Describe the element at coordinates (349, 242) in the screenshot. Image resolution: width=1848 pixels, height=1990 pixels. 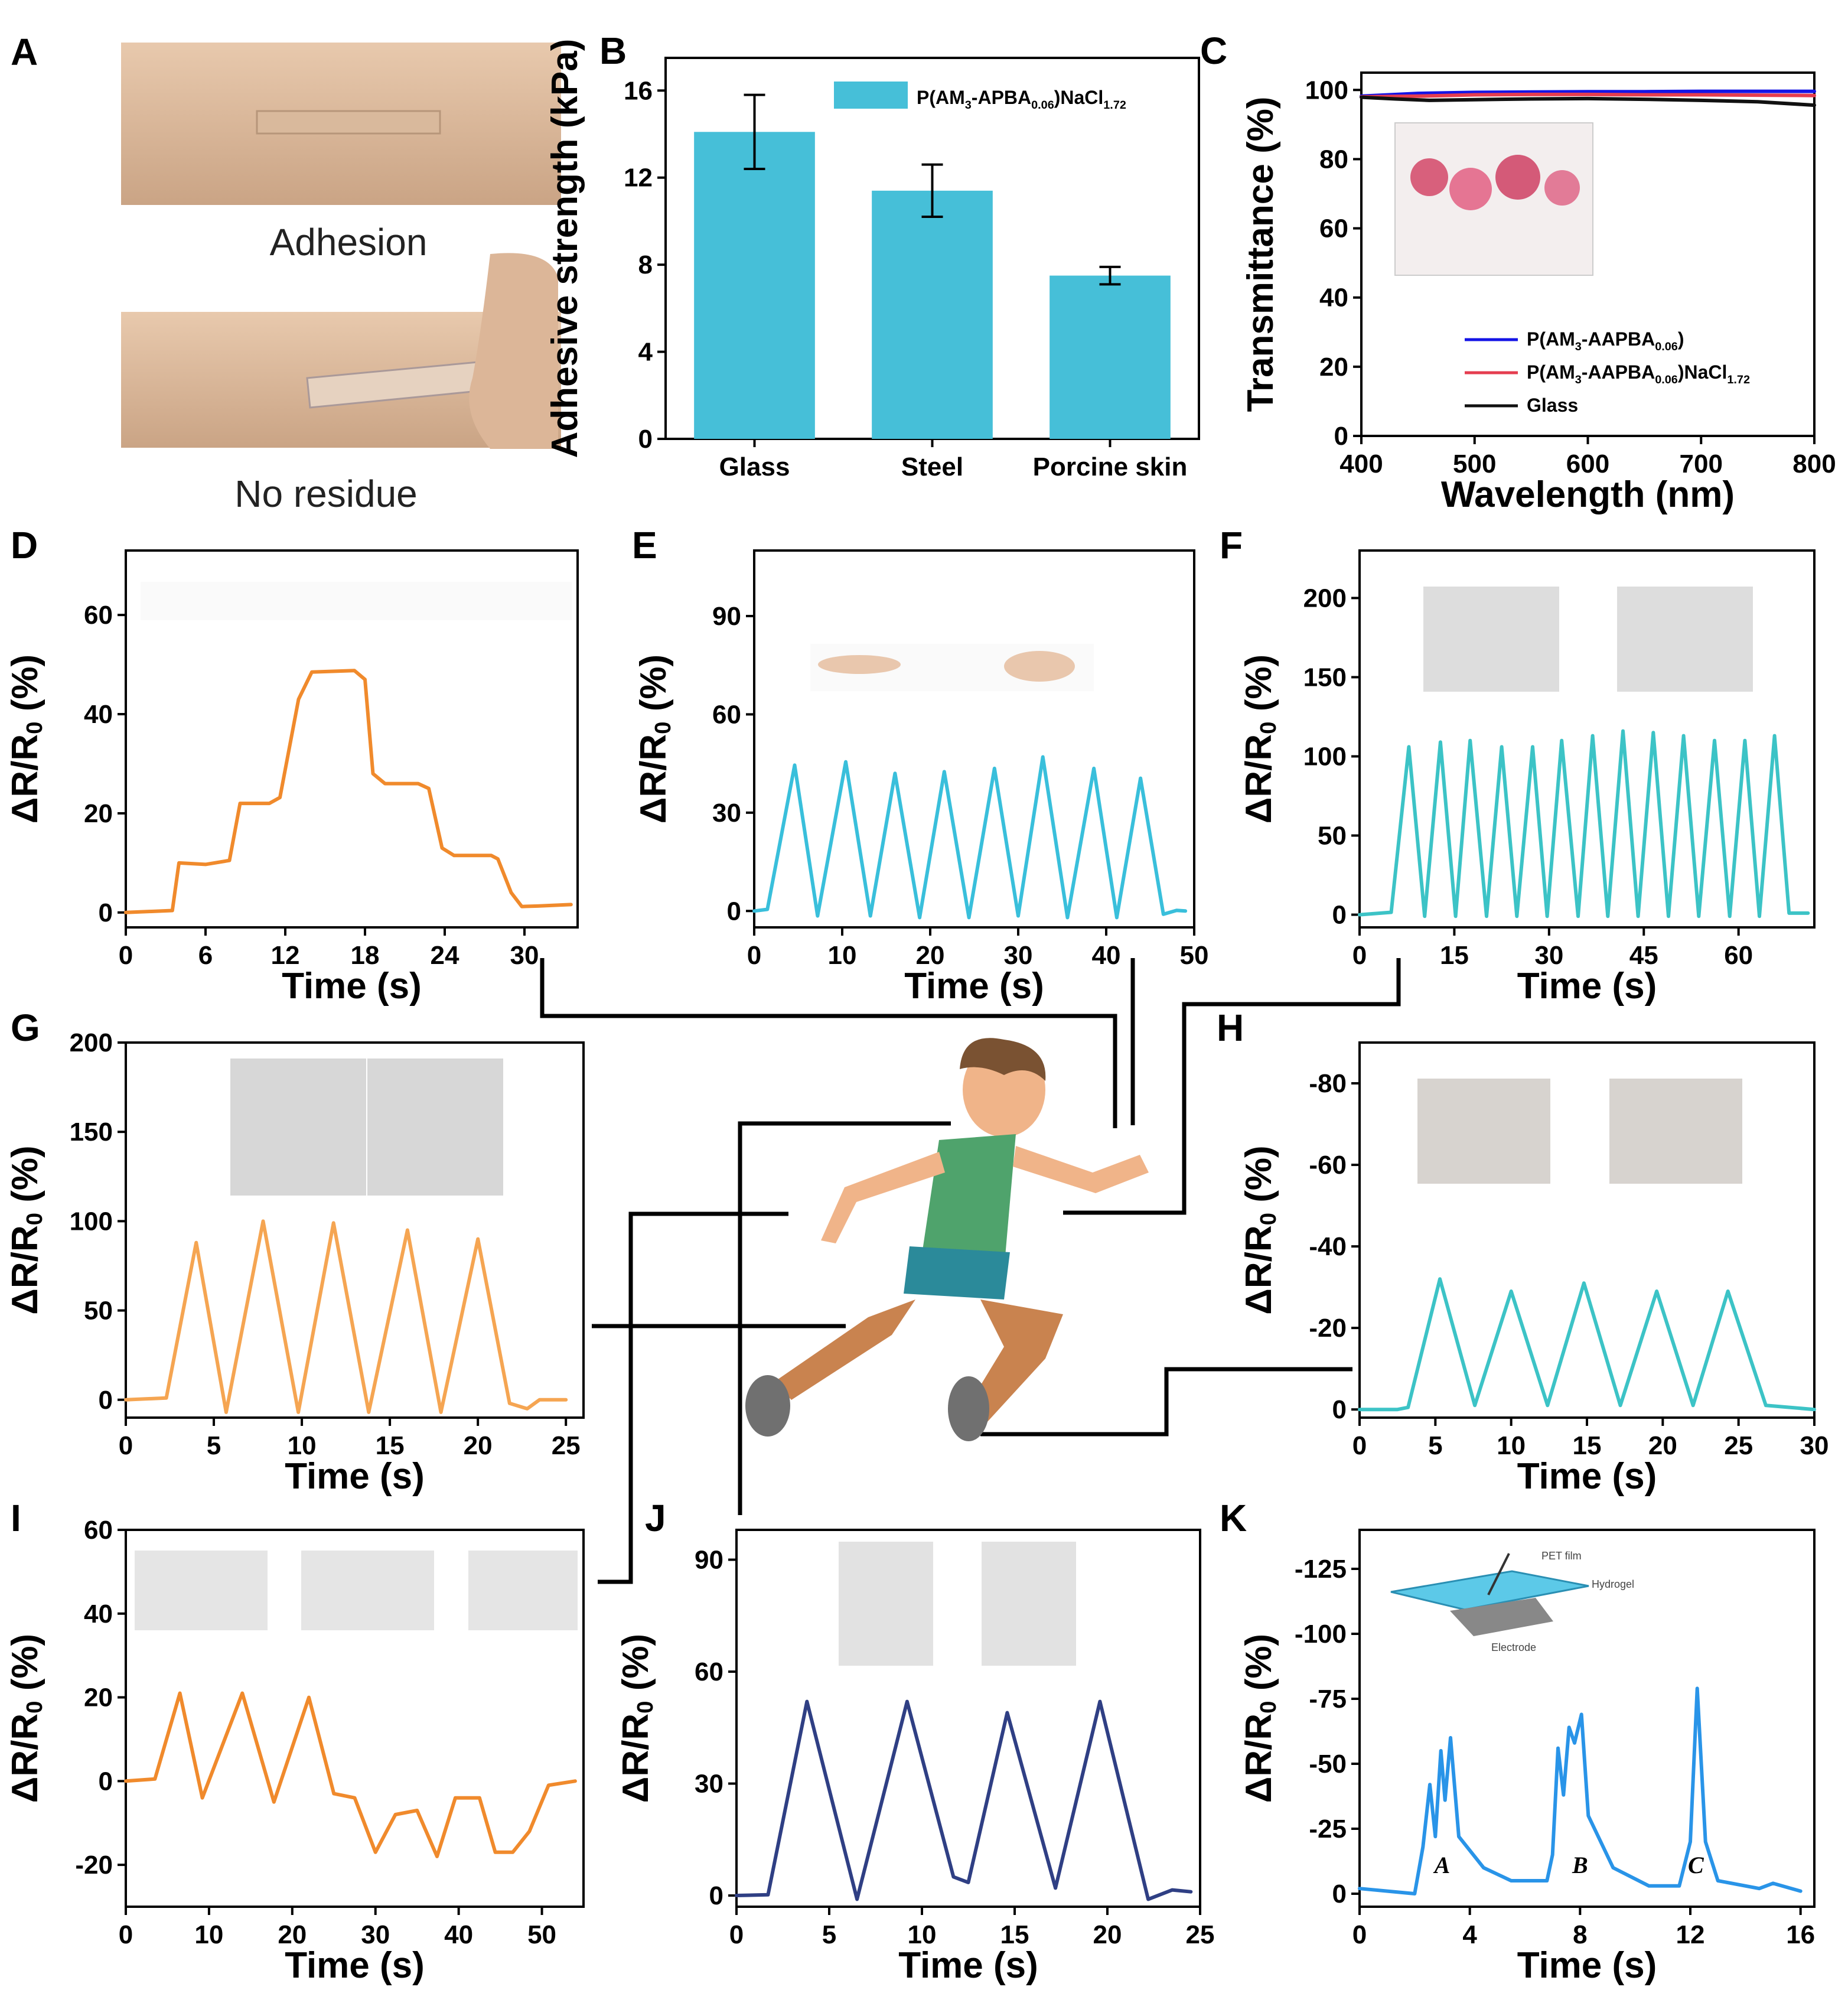
I see `caption-adhesion: Adhesion` at that location.